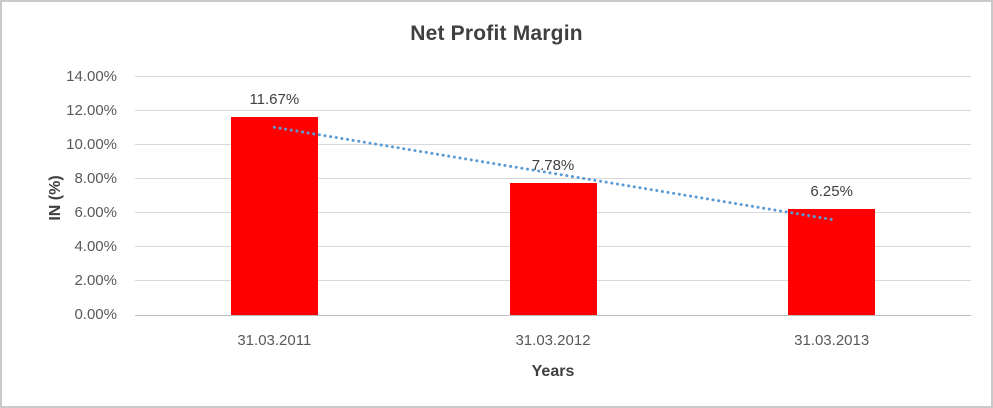 This screenshot has height=408, width=993. I want to click on y-tick-label: 0.00%, so click(95, 314).